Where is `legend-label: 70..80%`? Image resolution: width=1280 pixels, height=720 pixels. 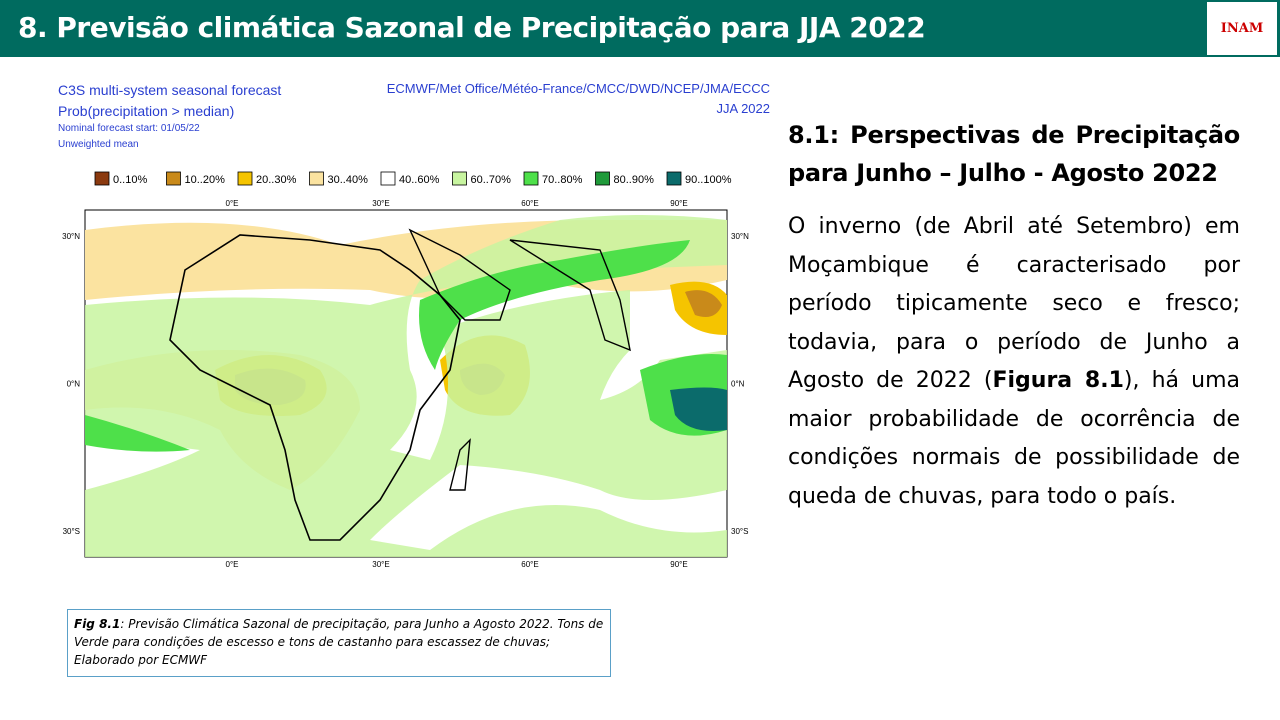
legend-label: 70..80% is located at coordinates (562, 180).